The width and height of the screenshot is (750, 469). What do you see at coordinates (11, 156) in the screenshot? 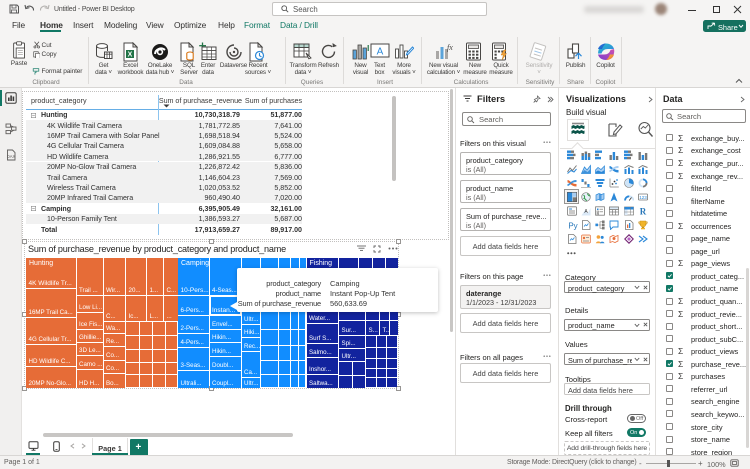
I see `svg-text: DAX` at bounding box center [11, 156].